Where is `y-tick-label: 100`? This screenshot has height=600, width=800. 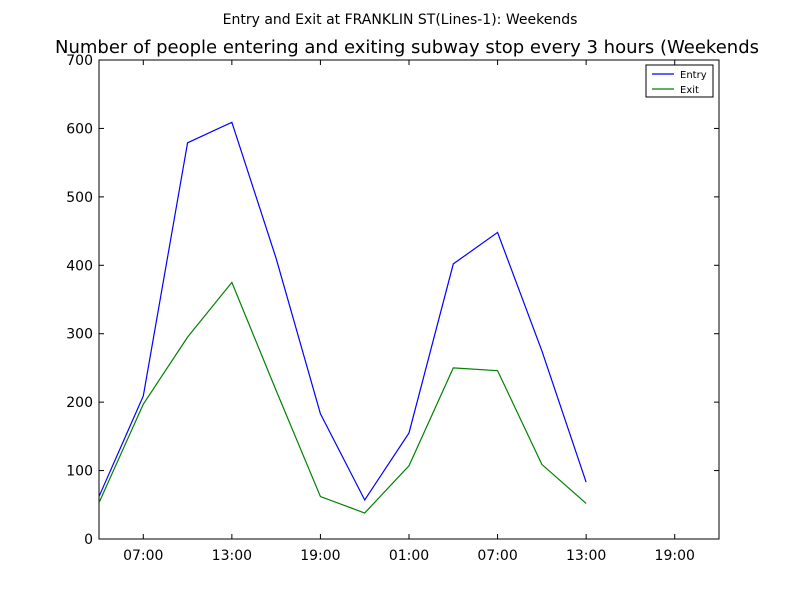
y-tick-label: 100 is located at coordinates (79, 472).